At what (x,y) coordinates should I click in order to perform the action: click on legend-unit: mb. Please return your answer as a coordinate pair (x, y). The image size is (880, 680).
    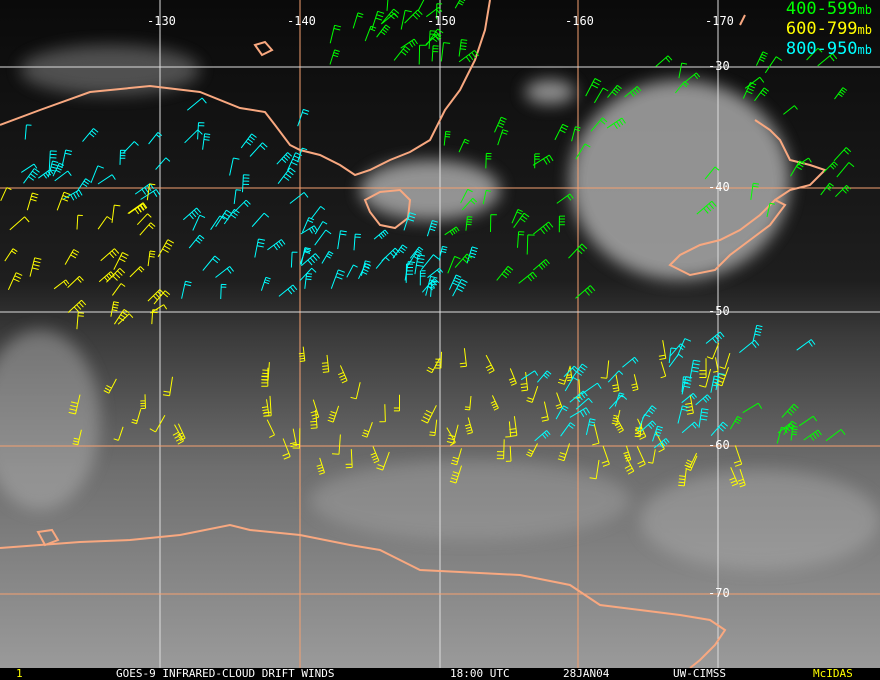
    Looking at the image, I should click on (864, 50).